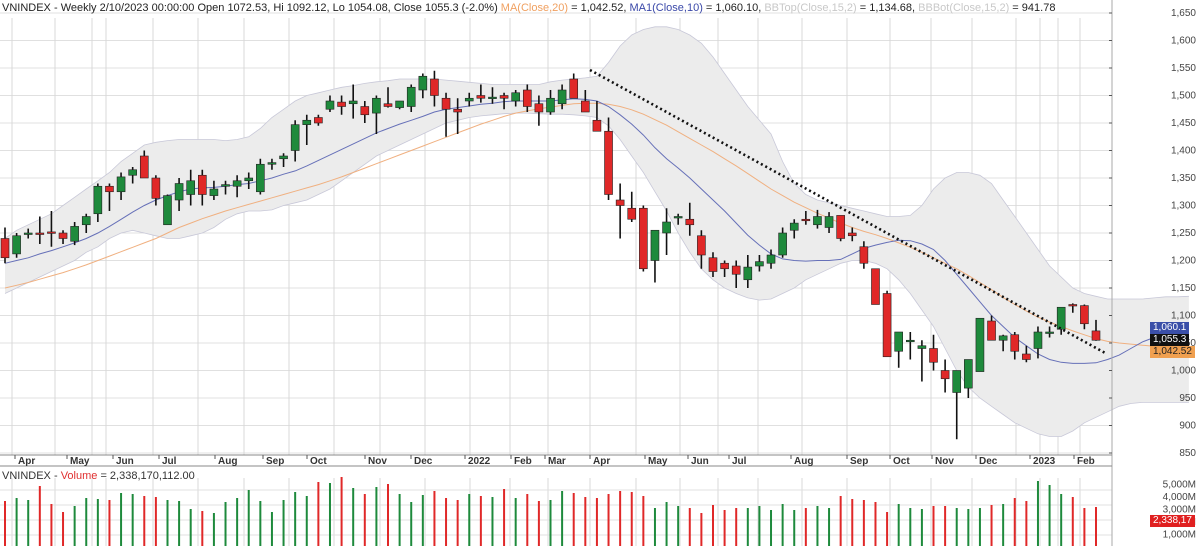 The width and height of the screenshot is (1200, 546). What do you see at coordinates (733, 8) in the screenshot?
I see `ma10-value: = 1,060.10,` at bounding box center [733, 8].